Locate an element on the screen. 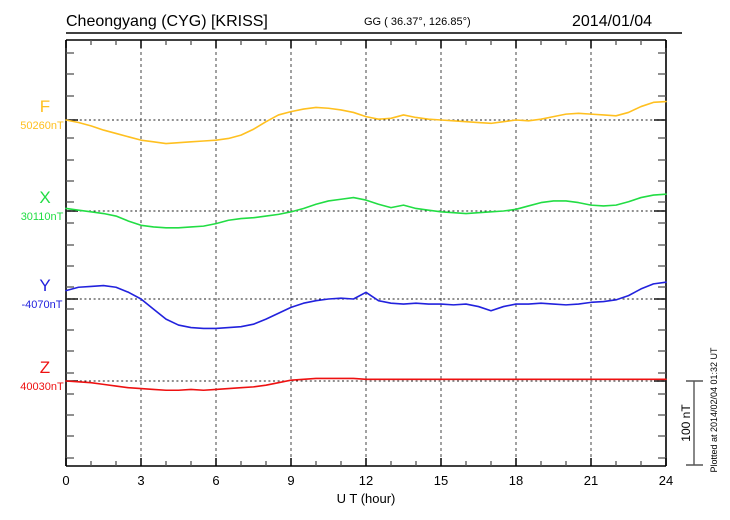 The image size is (730, 520). scale-bar-label: 100 nT is located at coordinates (686, 423).